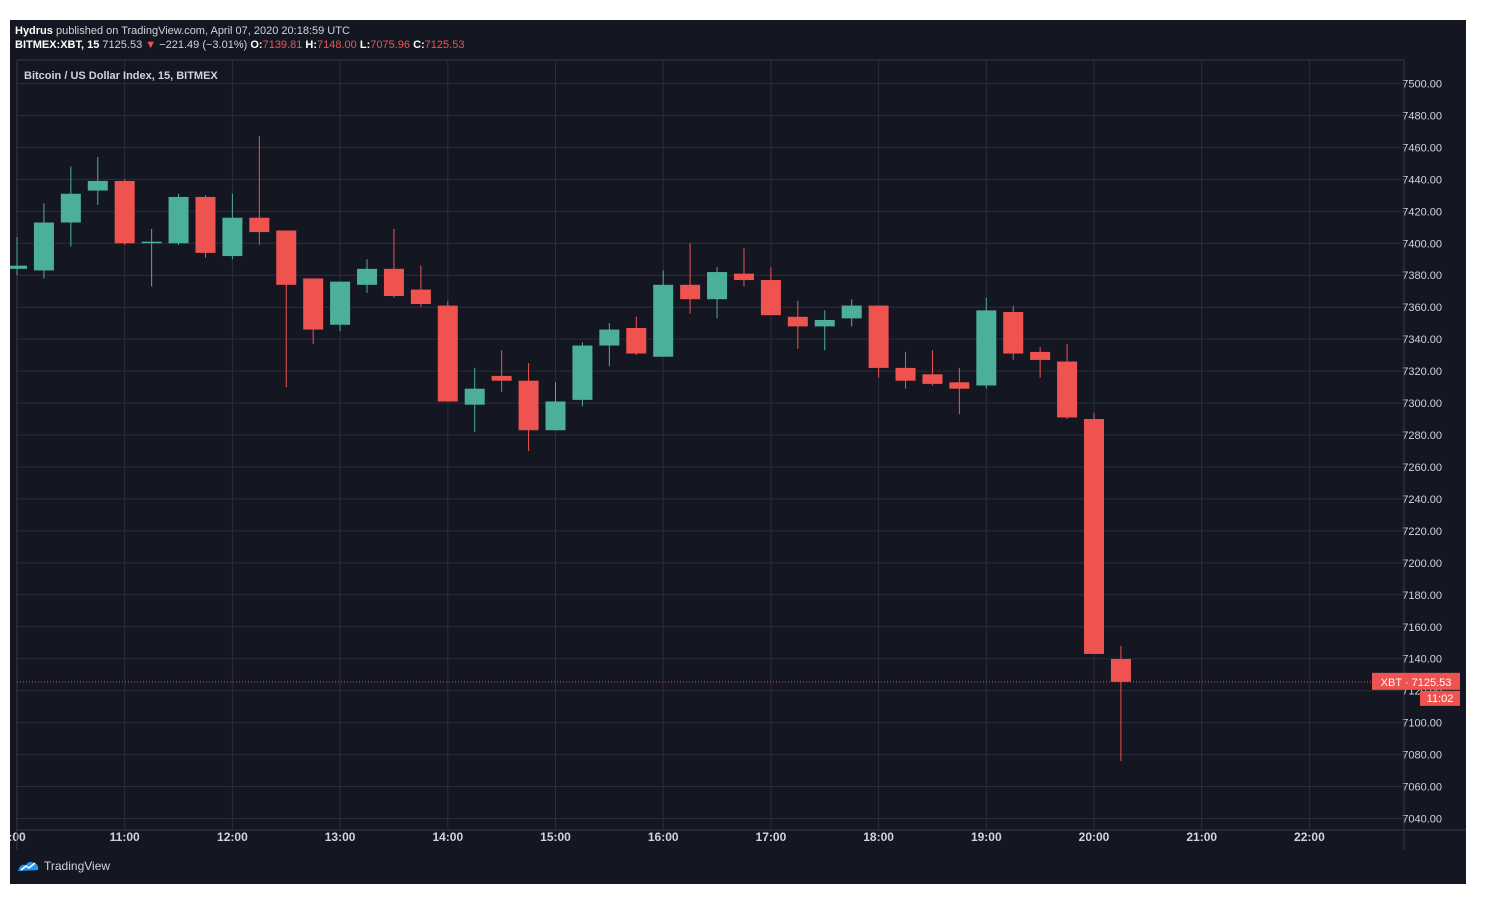 The image size is (1506, 920). What do you see at coordinates (1422, 820) in the screenshot?
I see `y-tick-label: 7040.00` at bounding box center [1422, 820].